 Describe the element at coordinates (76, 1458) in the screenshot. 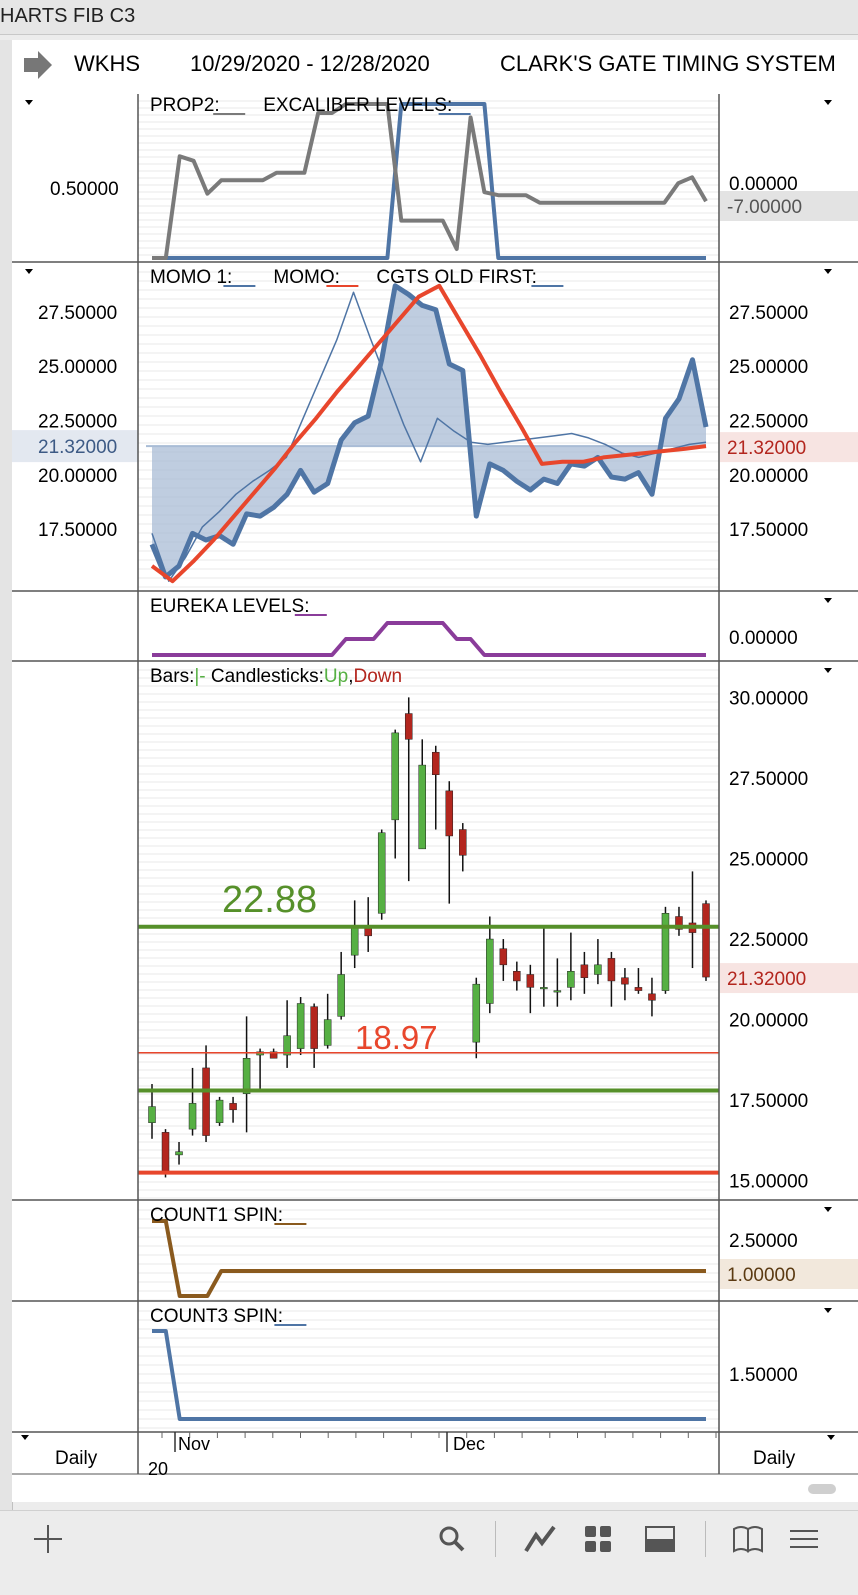

I see `period-label-left: Daily` at that location.